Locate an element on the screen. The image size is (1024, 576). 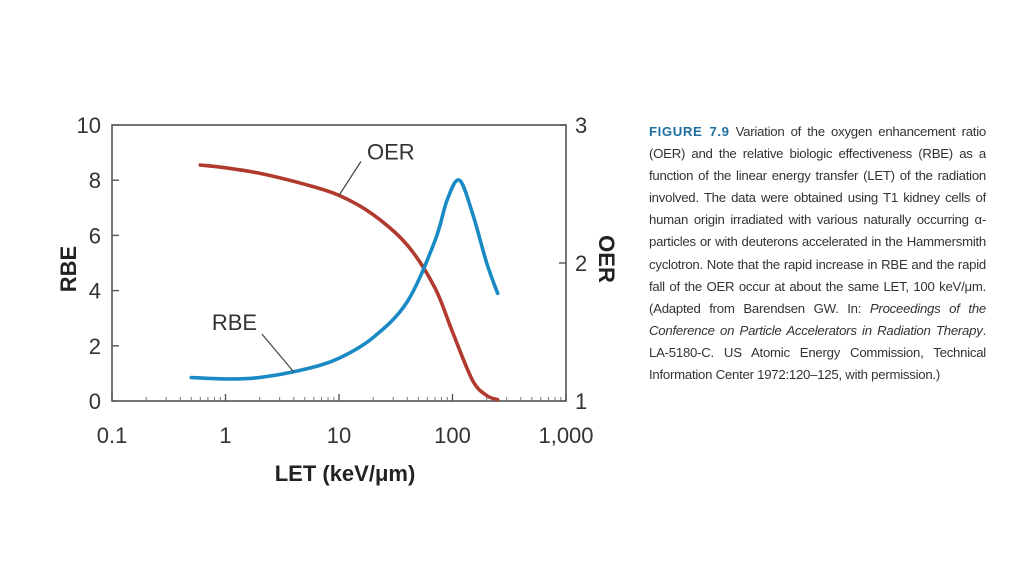
y-left-tick-label: 4 is located at coordinates (95, 291).